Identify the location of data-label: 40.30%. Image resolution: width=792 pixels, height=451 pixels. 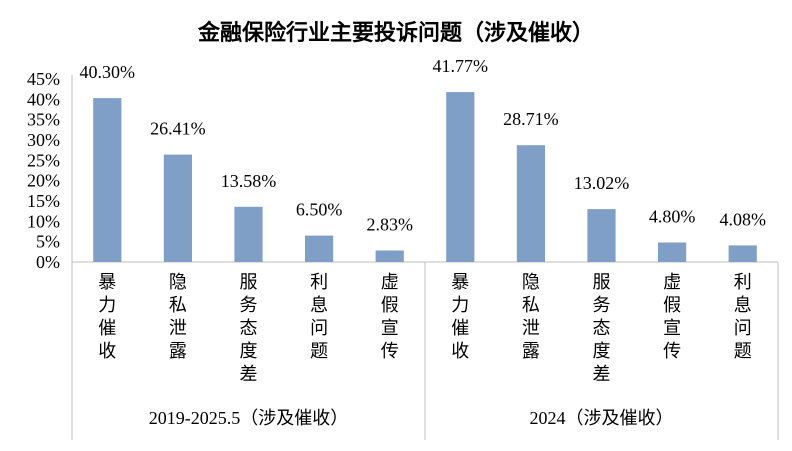
(108, 72).